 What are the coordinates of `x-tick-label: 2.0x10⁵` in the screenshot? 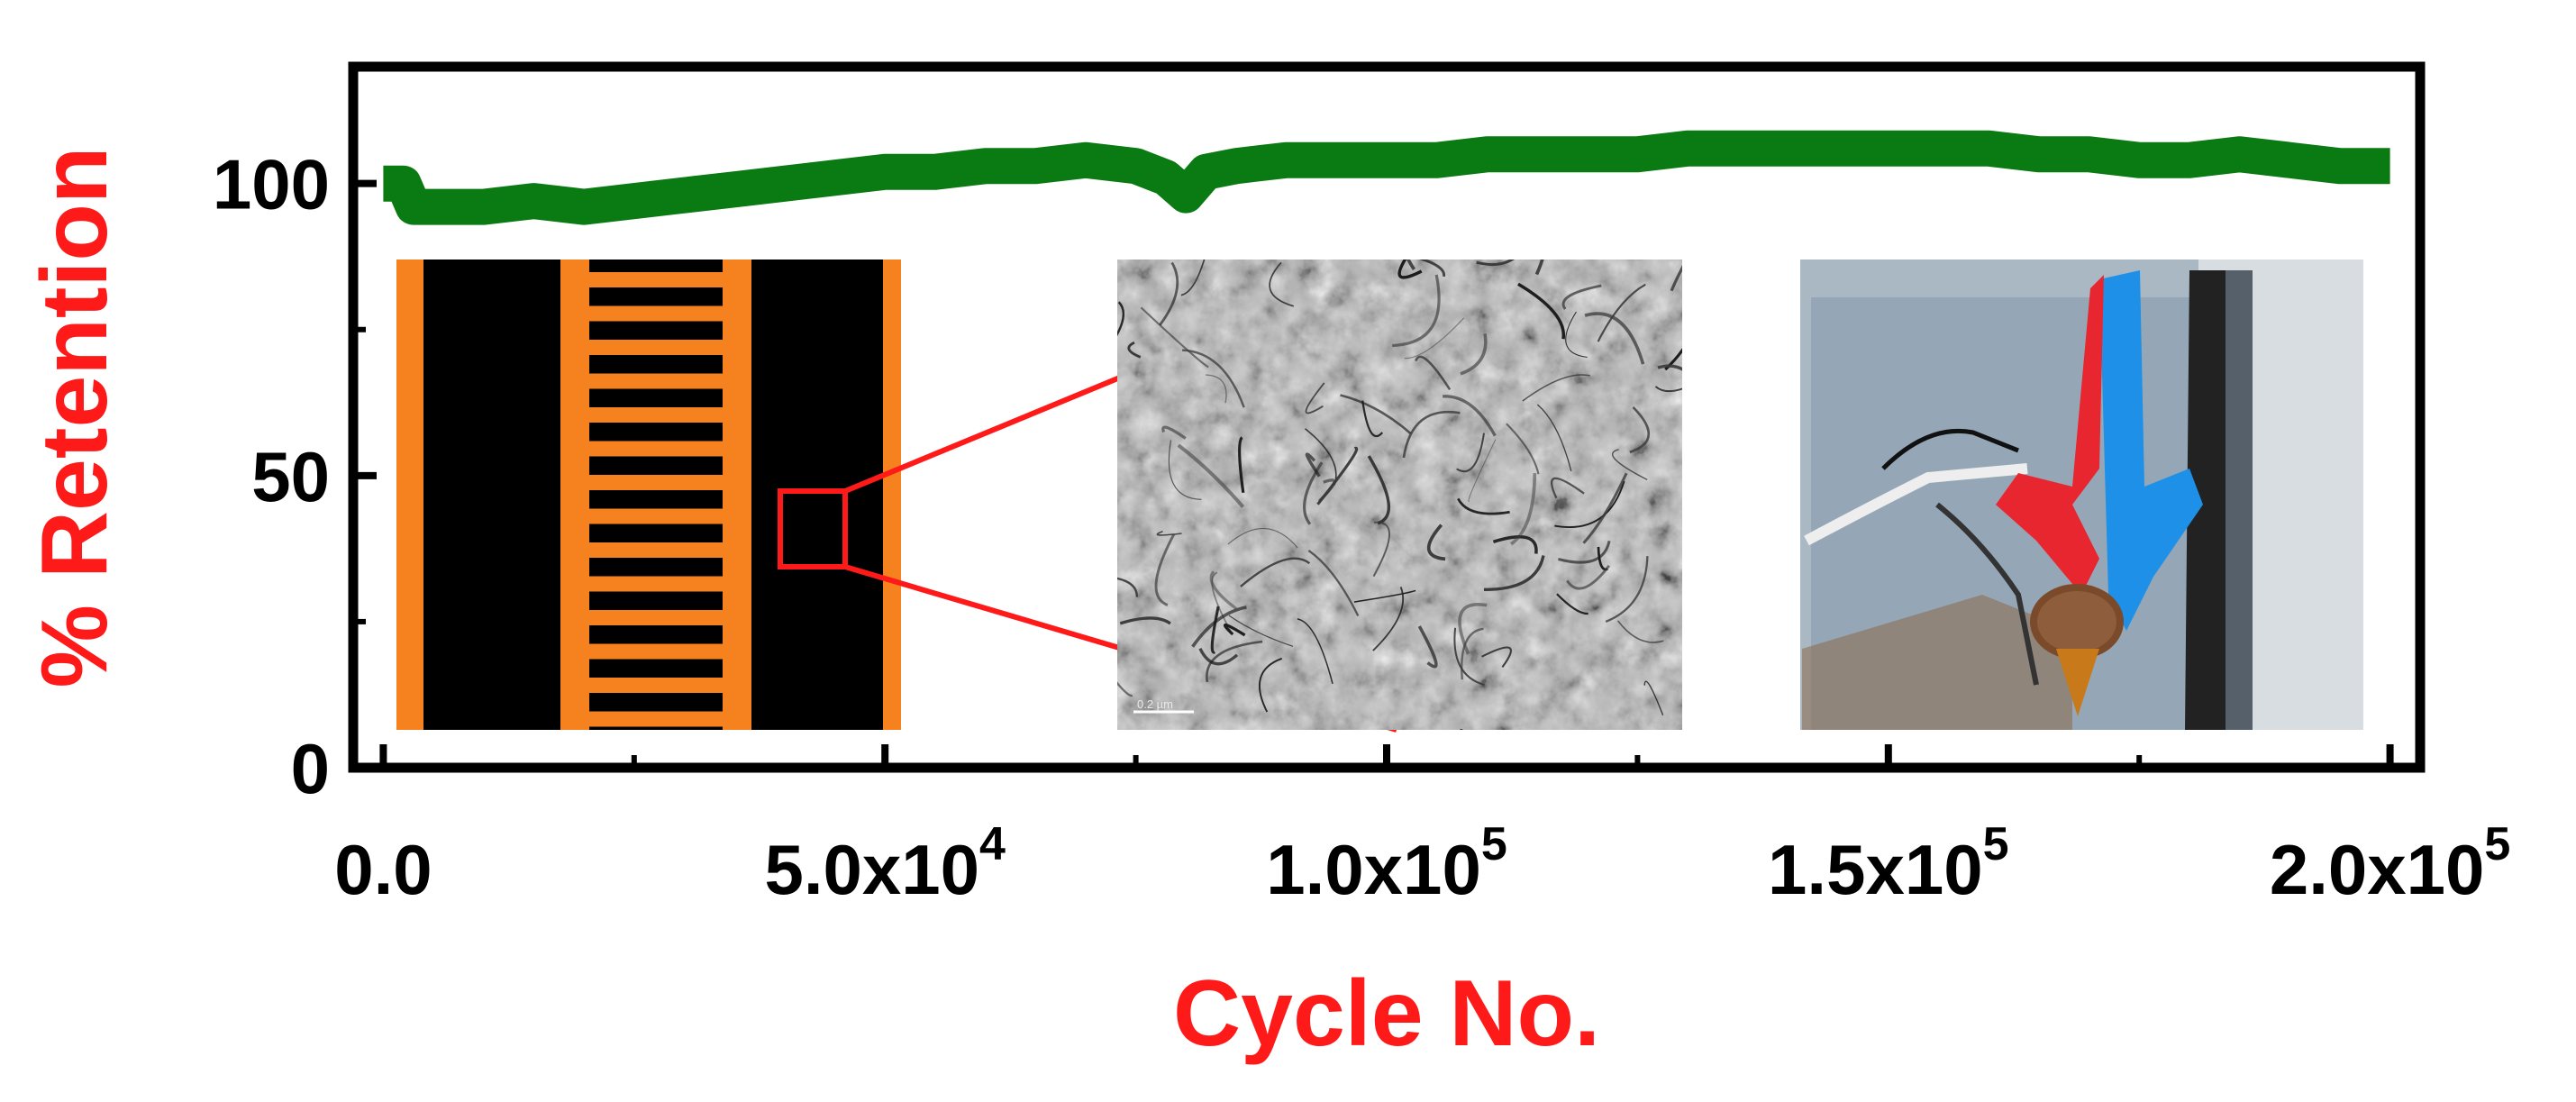 It's located at (2390, 864).